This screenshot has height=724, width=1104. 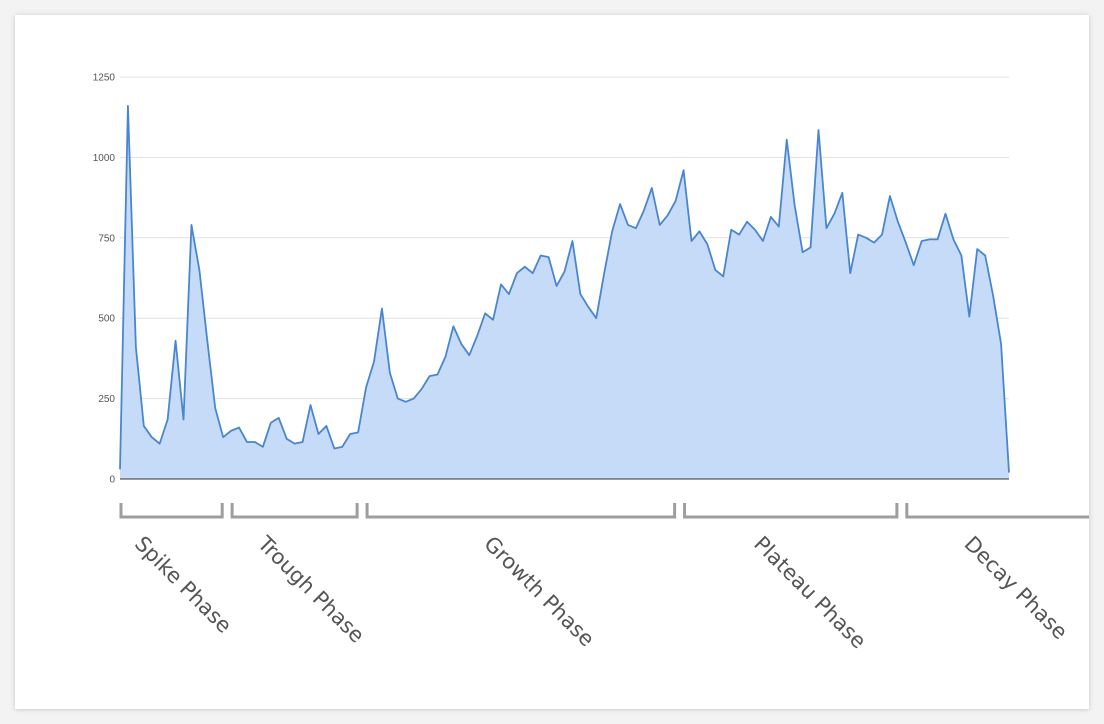 What do you see at coordinates (1016, 588) in the screenshot?
I see `phase-label-decay-phase: Decay Phase` at bounding box center [1016, 588].